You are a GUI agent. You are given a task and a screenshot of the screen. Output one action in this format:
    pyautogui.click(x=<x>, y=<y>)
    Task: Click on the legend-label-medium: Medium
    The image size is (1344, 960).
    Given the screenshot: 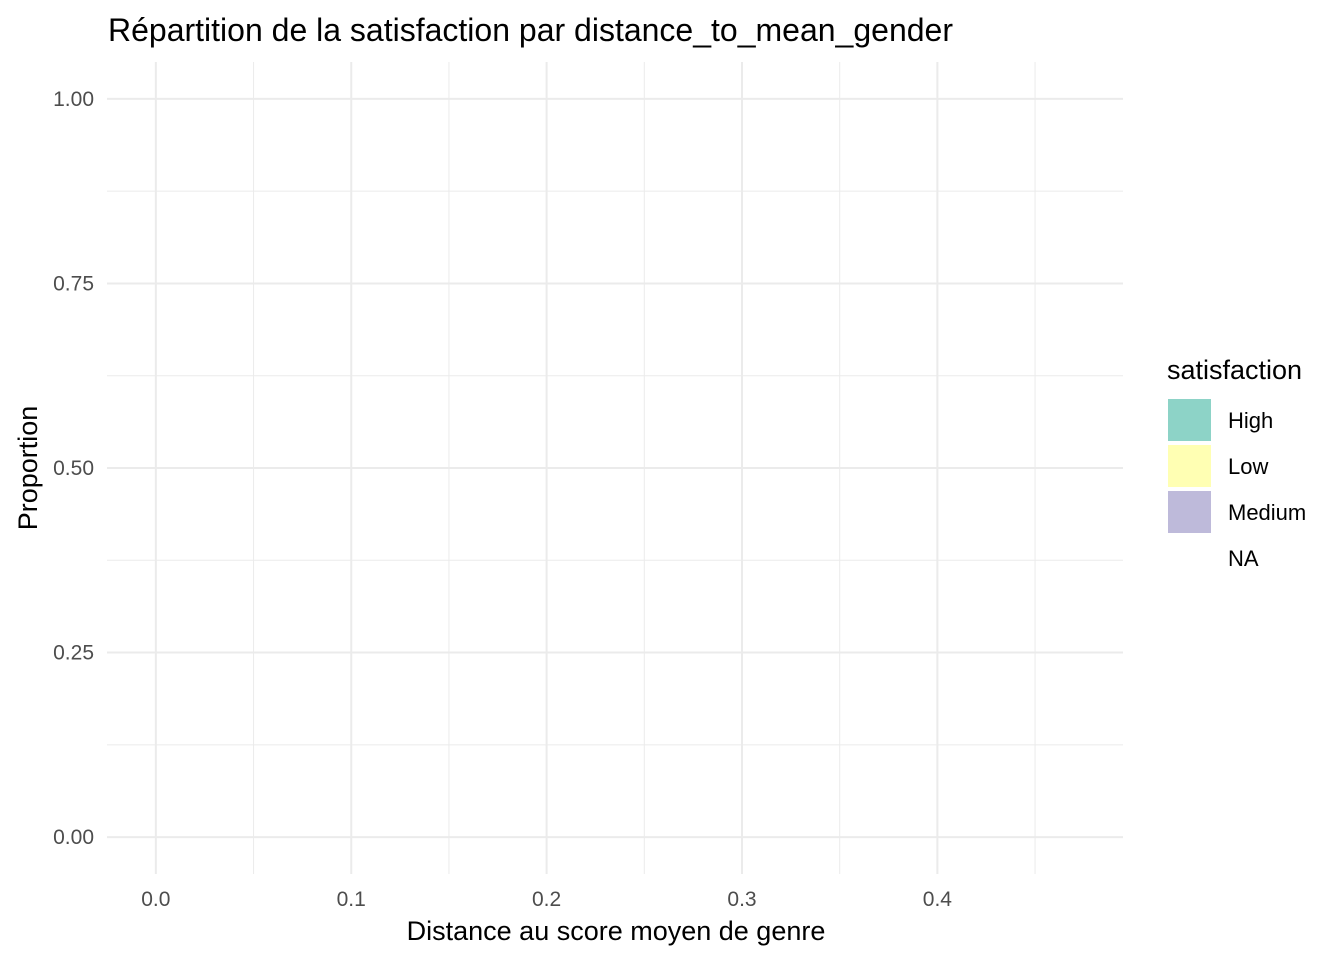 What is the action you would take?
    pyautogui.click(x=1267, y=512)
    